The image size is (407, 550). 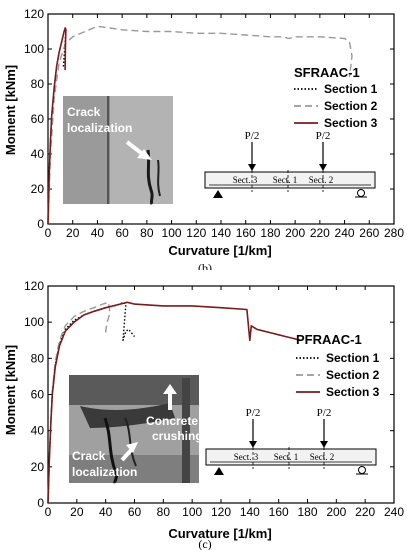 I want to click on photo-label-crack: Crack, so click(x=89, y=456).